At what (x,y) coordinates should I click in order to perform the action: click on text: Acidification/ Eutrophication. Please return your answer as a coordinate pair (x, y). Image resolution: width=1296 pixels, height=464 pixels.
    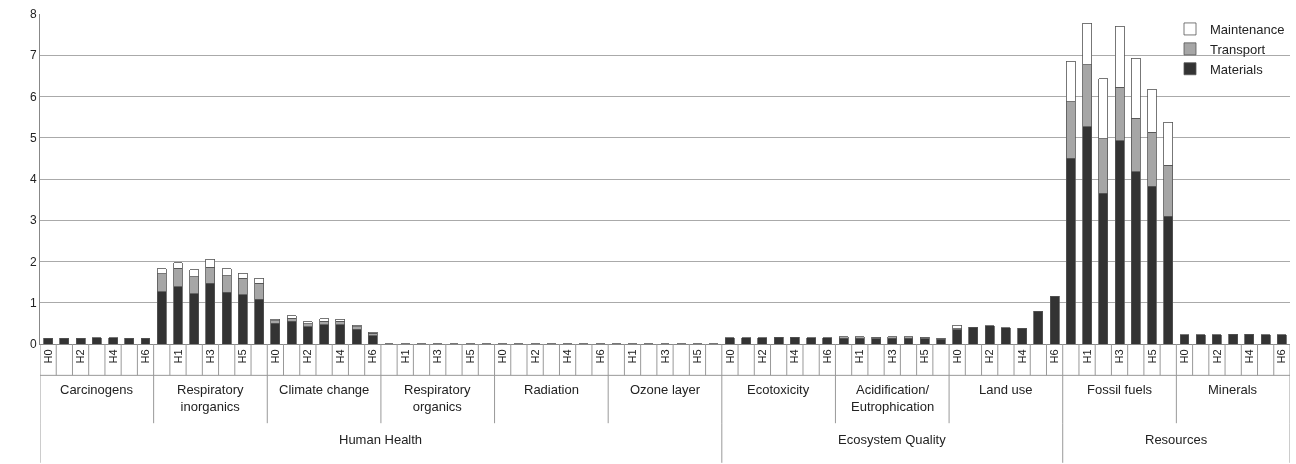
    Looking at the image, I should click on (893, 398).